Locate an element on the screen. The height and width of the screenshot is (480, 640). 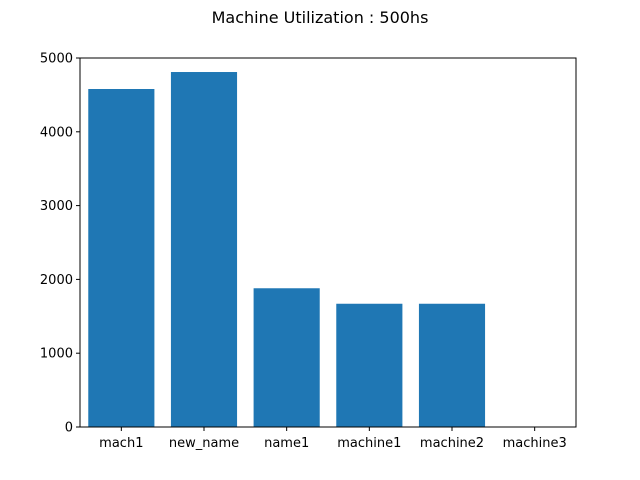
y-tick-label: 2000 is located at coordinates (56, 280).